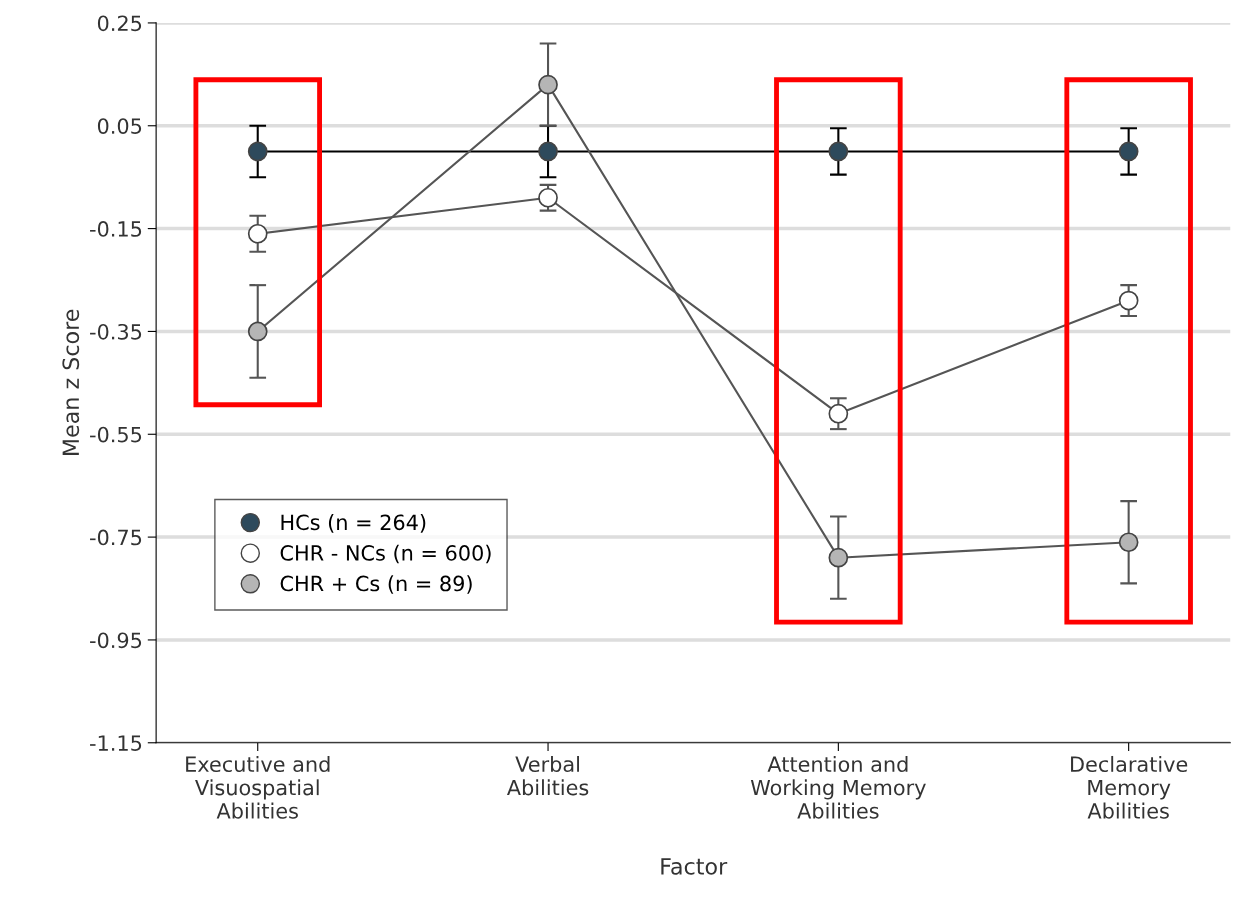 Image resolution: width=1249 pixels, height=917 pixels. Describe the element at coordinates (547, 775) in the screenshot. I see `x-tick-label: Verbal Abilities` at that location.